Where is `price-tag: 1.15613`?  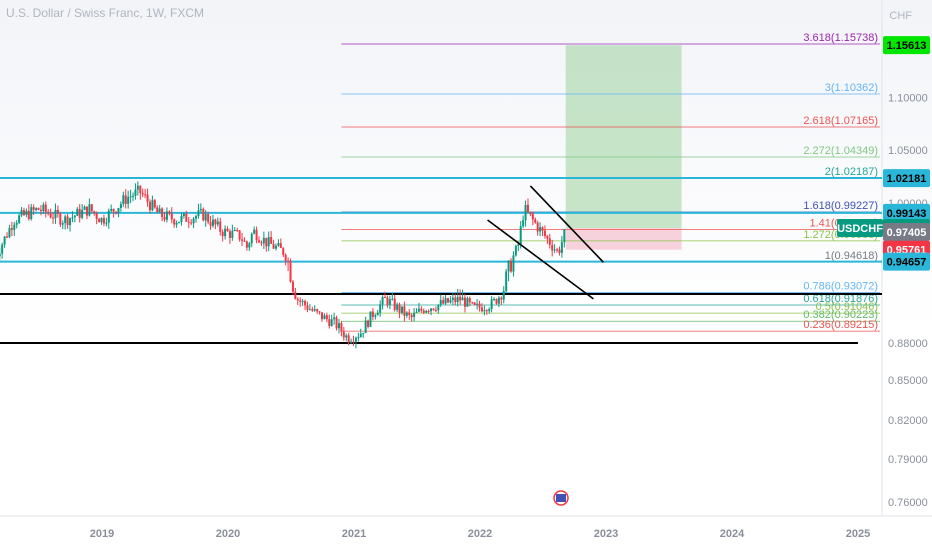 price-tag: 1.15613 is located at coordinates (907, 46).